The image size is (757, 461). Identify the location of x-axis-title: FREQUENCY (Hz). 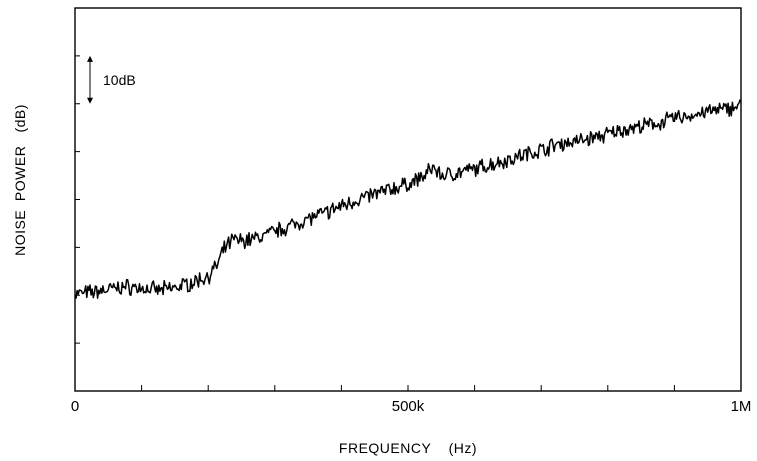
(408, 448).